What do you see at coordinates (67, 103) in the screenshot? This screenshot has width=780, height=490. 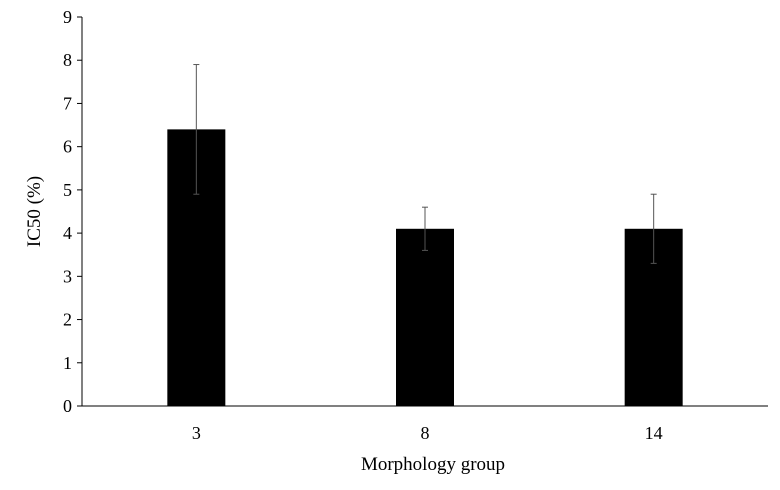 I see `y-tick-label: 7` at bounding box center [67, 103].